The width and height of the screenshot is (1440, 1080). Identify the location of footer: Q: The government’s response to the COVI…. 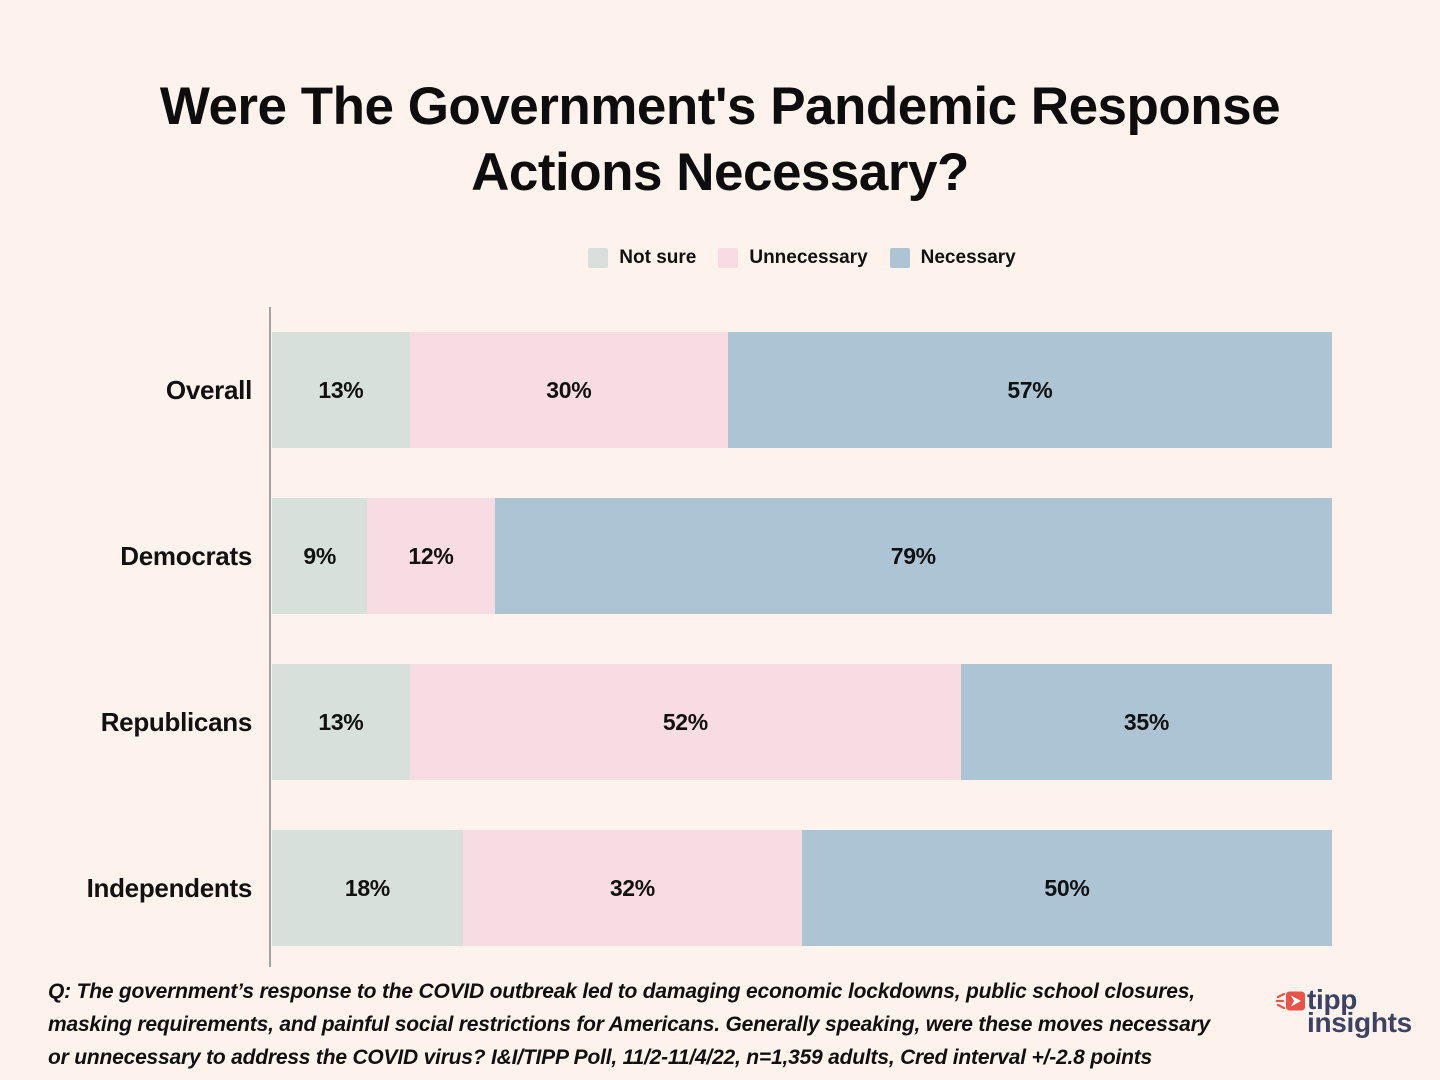
(720, 1025).